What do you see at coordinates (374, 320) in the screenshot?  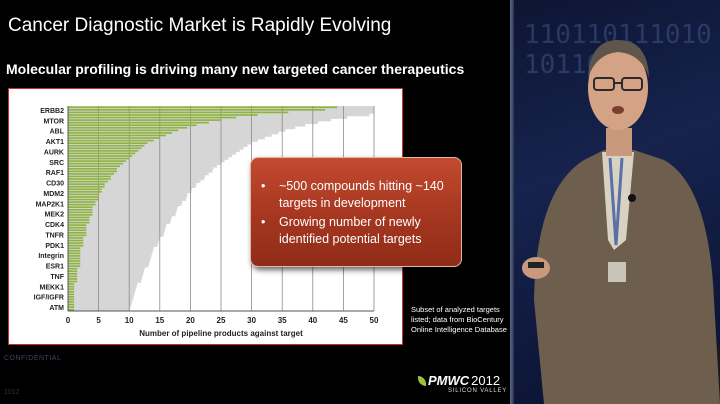 I see `x-tick-label: 50` at bounding box center [374, 320].